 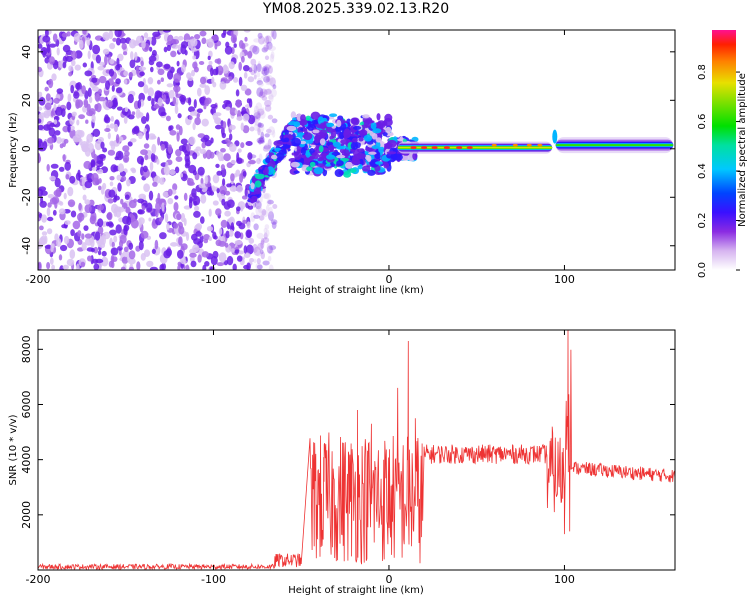 What do you see at coordinates (26, 197) in the screenshot?
I see `y-tick-label: -20` at bounding box center [26, 197].